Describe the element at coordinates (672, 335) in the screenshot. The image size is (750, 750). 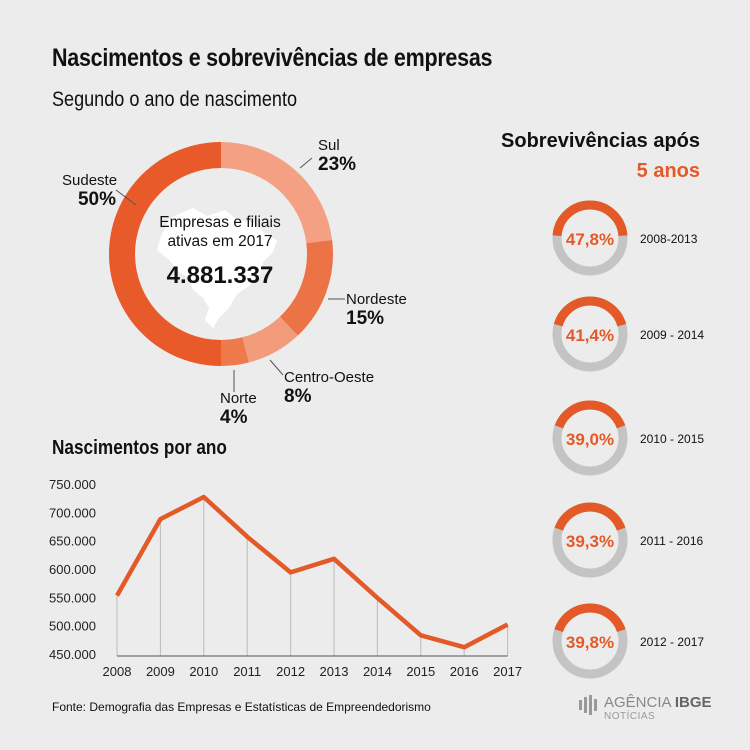
I see `gauge-period: 2009 - 2014` at that location.